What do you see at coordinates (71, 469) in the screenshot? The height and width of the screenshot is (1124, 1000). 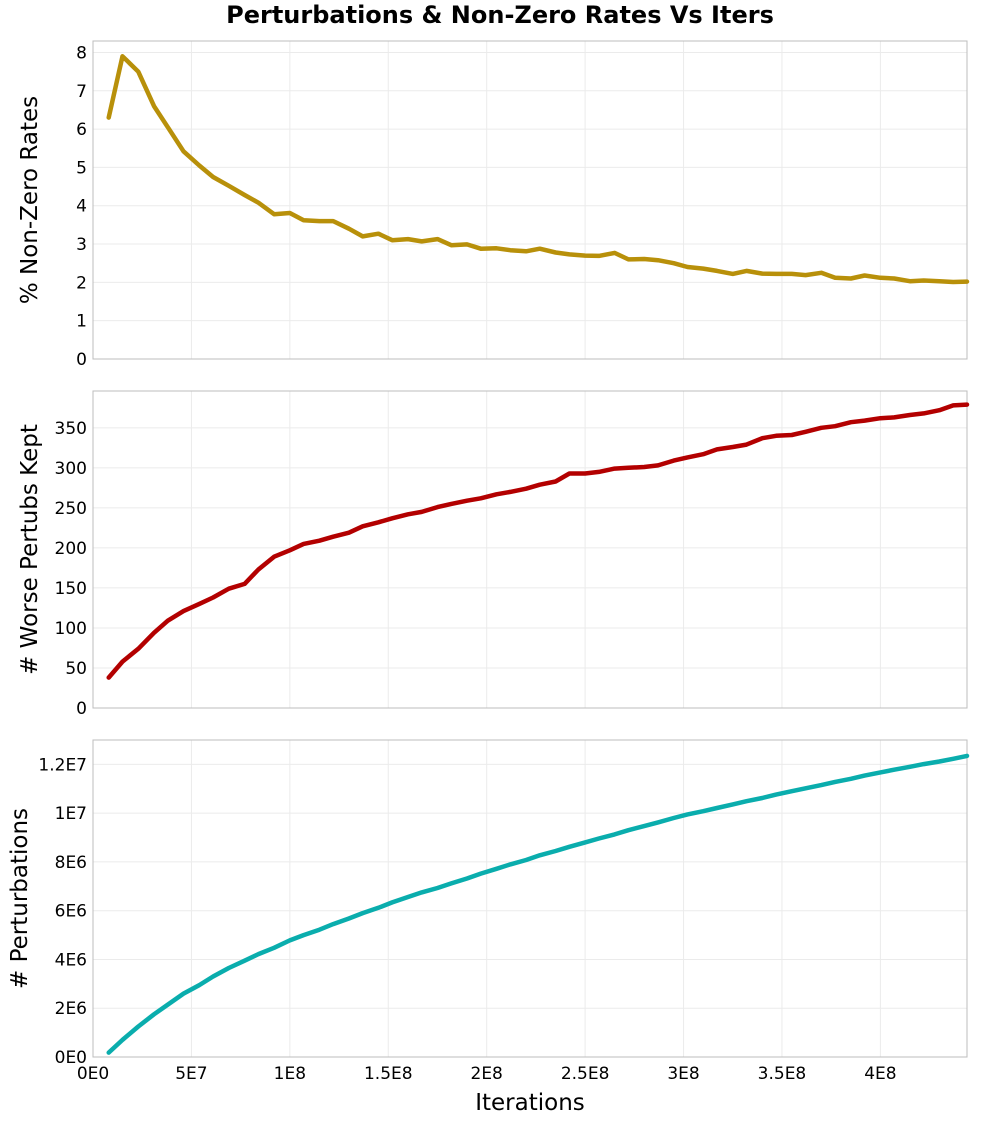 I see `y-tick-label: 300` at bounding box center [71, 469].